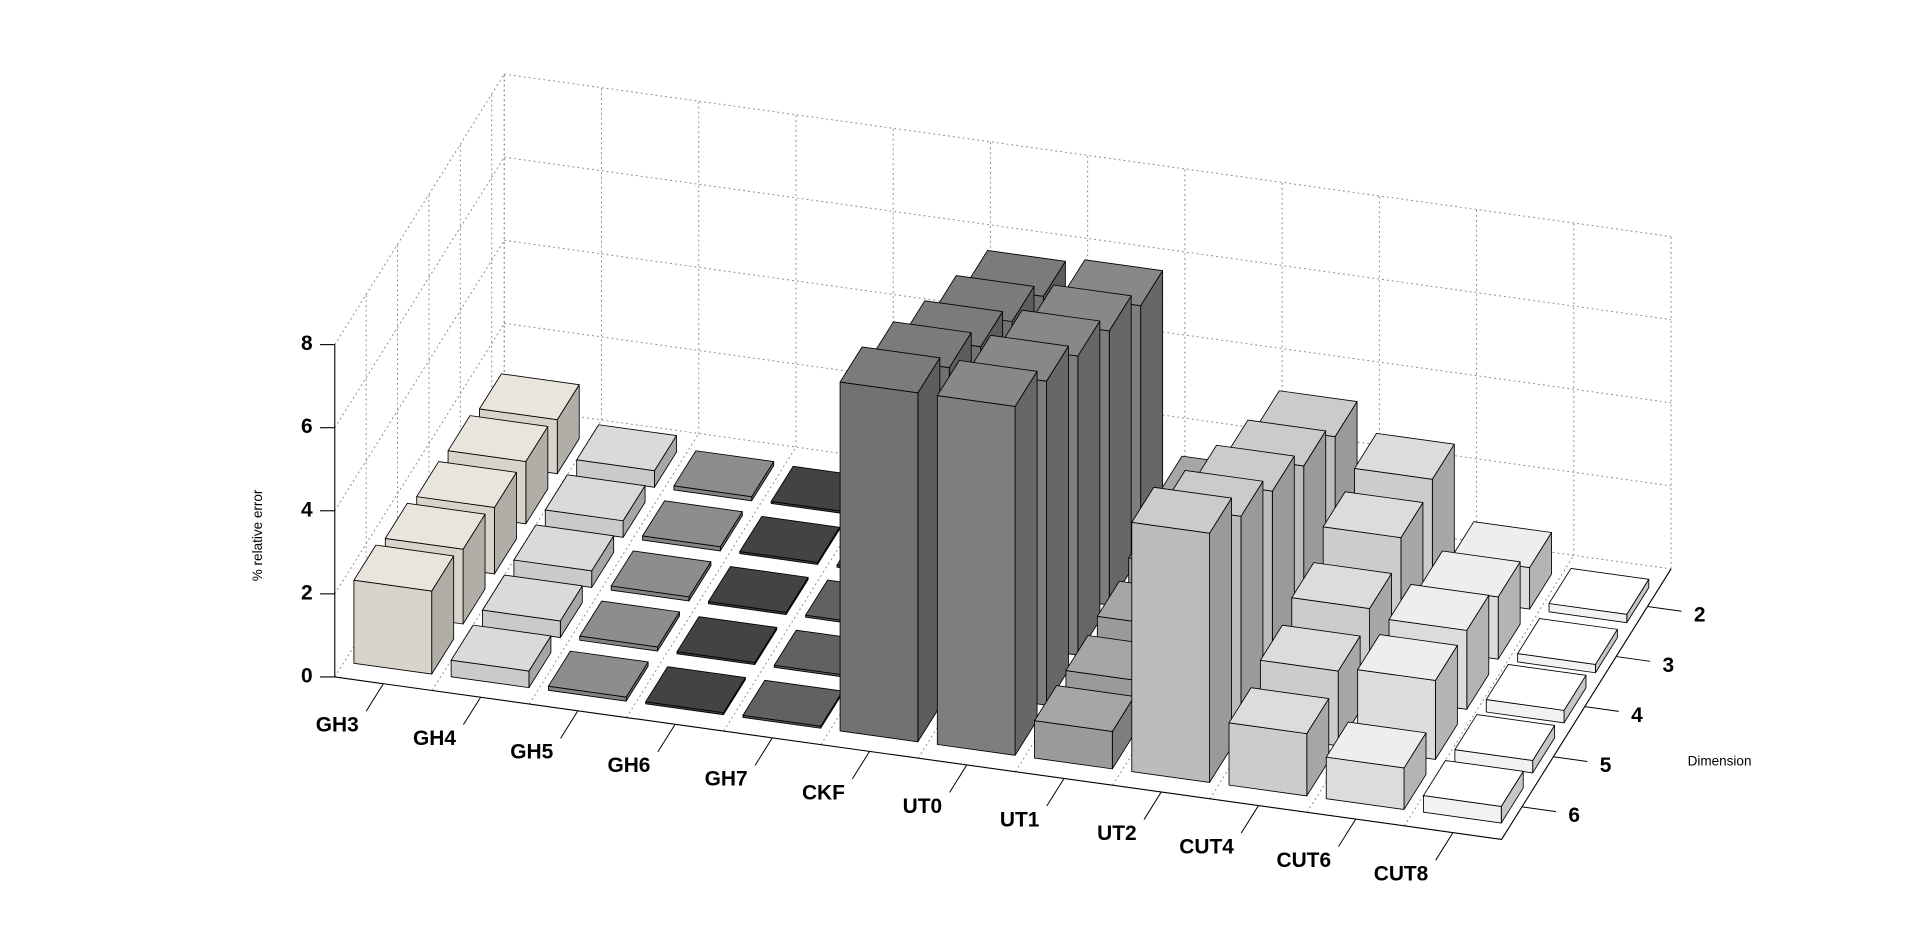  Describe the element at coordinates (307, 509) in the screenshot. I see `z-tick-label: 4` at that location.